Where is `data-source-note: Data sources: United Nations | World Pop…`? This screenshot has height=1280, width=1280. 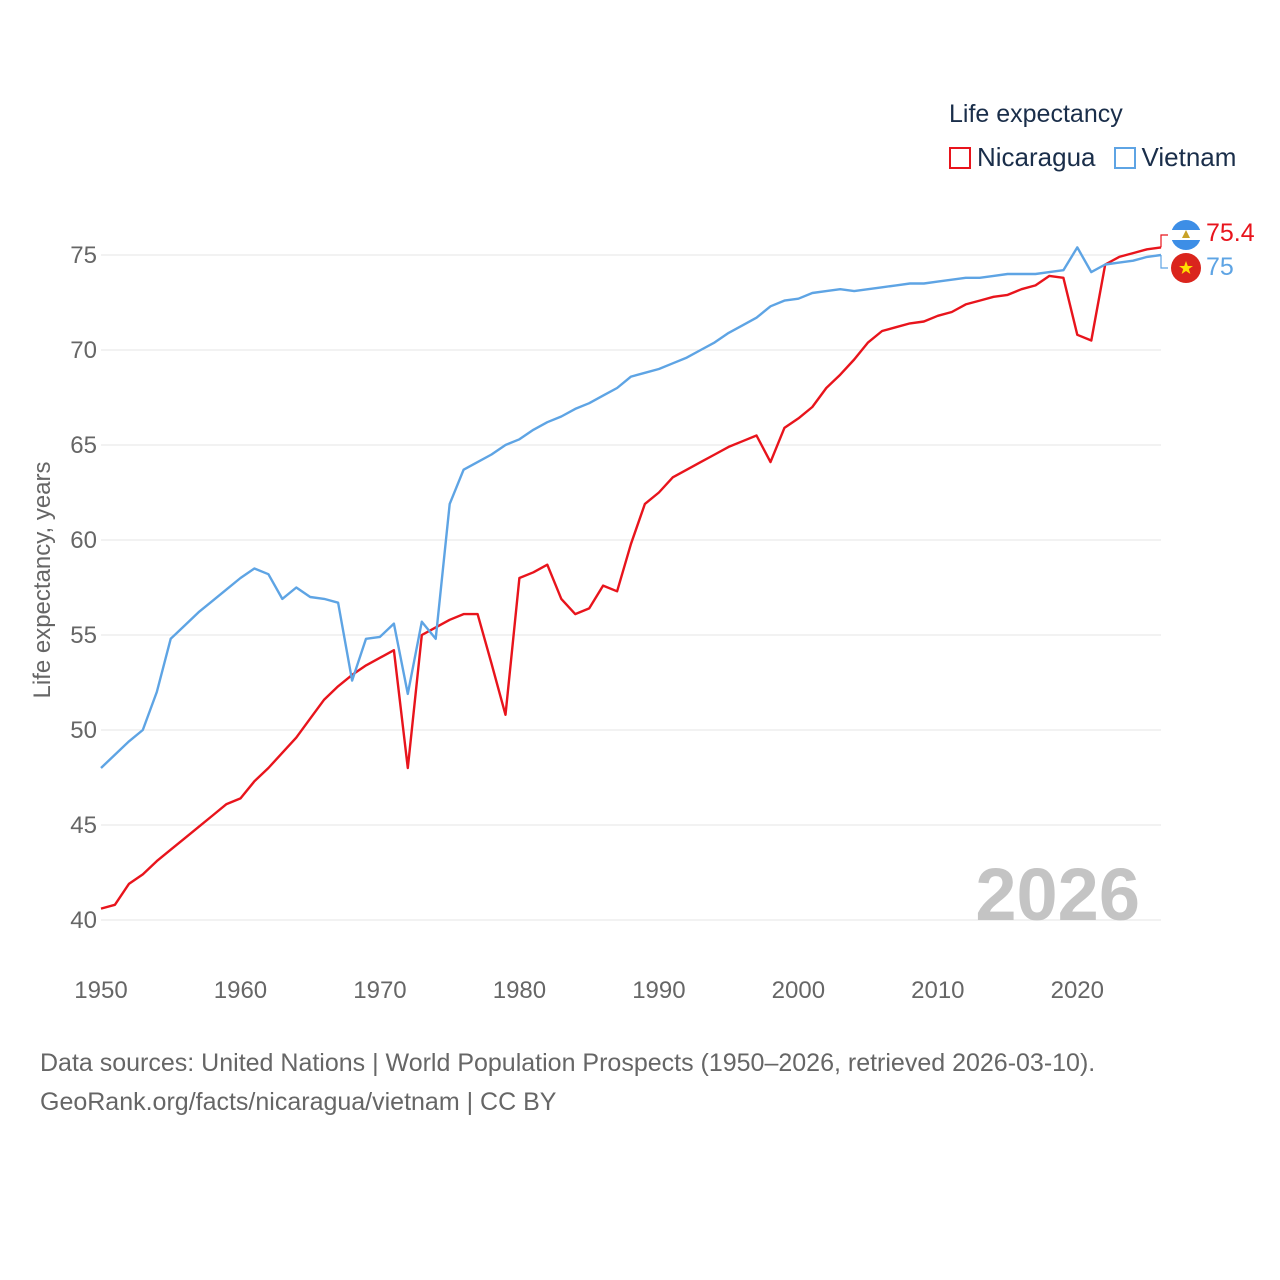 data-source-note: Data sources: United Nations | World Pop… is located at coordinates (567, 1083).